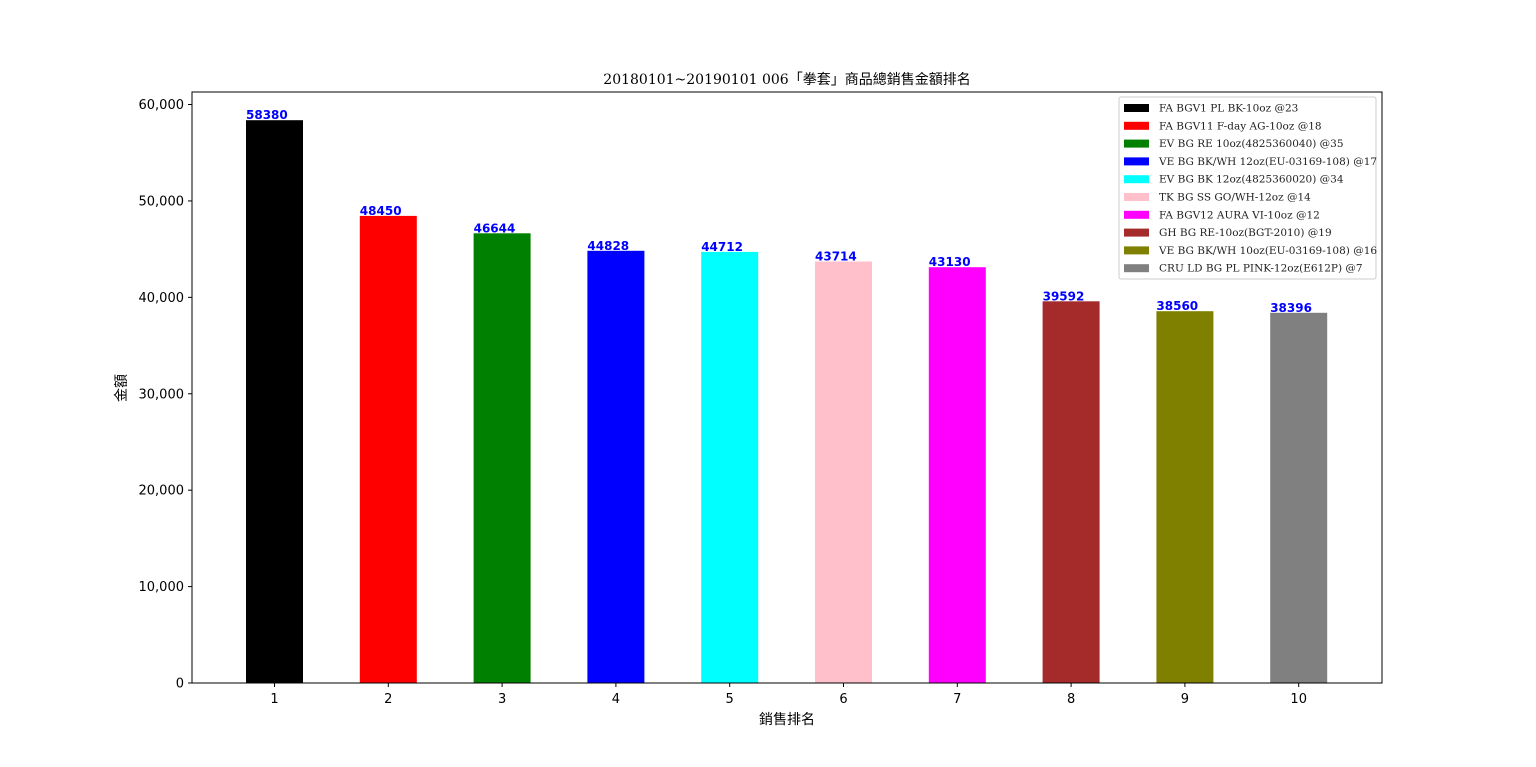 This screenshot has height=767, width=1536. Describe the element at coordinates (162, 491) in the screenshot. I see `y-tick-label: 20,000` at that location.